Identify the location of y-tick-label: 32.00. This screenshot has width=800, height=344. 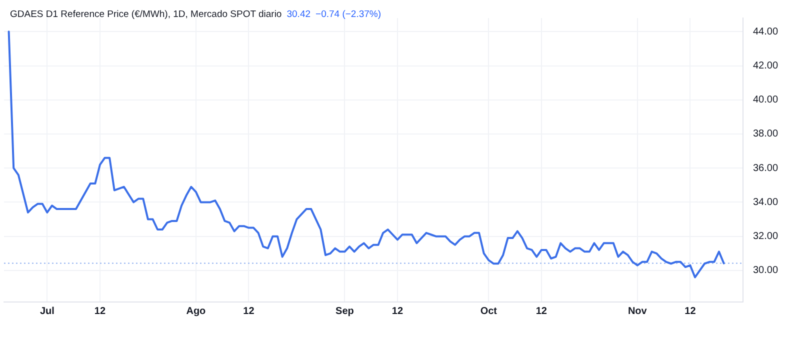
(765, 236).